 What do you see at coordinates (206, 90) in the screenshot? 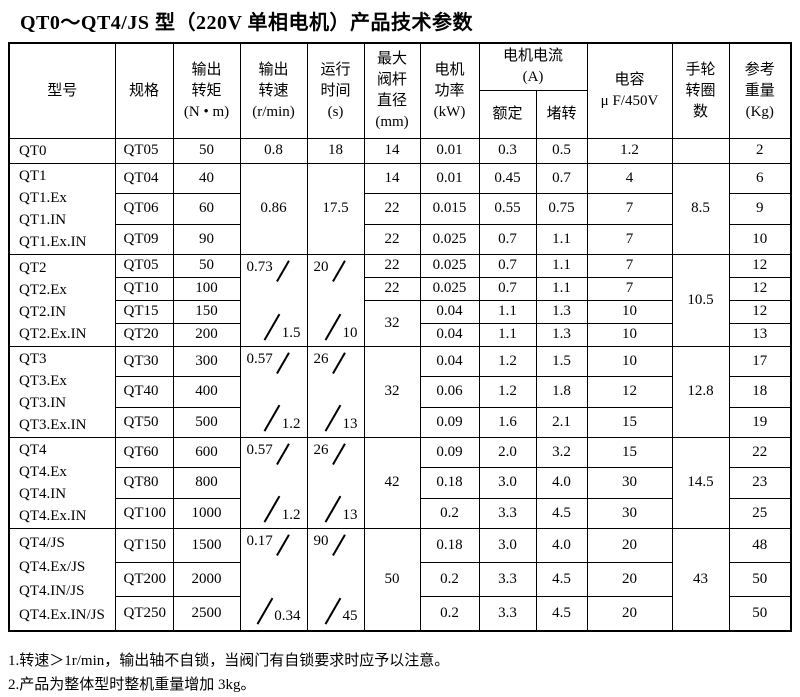
I see `col-header-torque: 输出 转矩 (N • m)` at bounding box center [206, 90].